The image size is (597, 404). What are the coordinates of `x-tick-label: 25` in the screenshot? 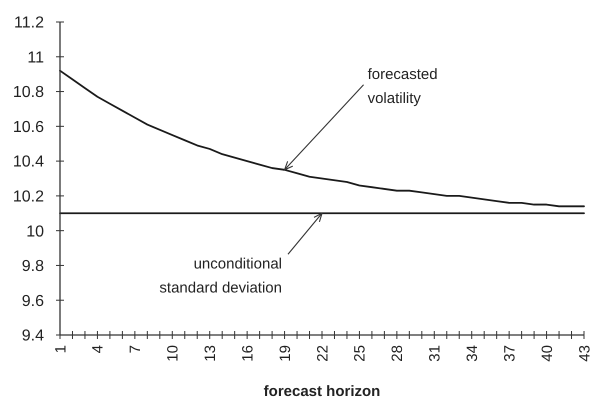 It's located at (360, 353).